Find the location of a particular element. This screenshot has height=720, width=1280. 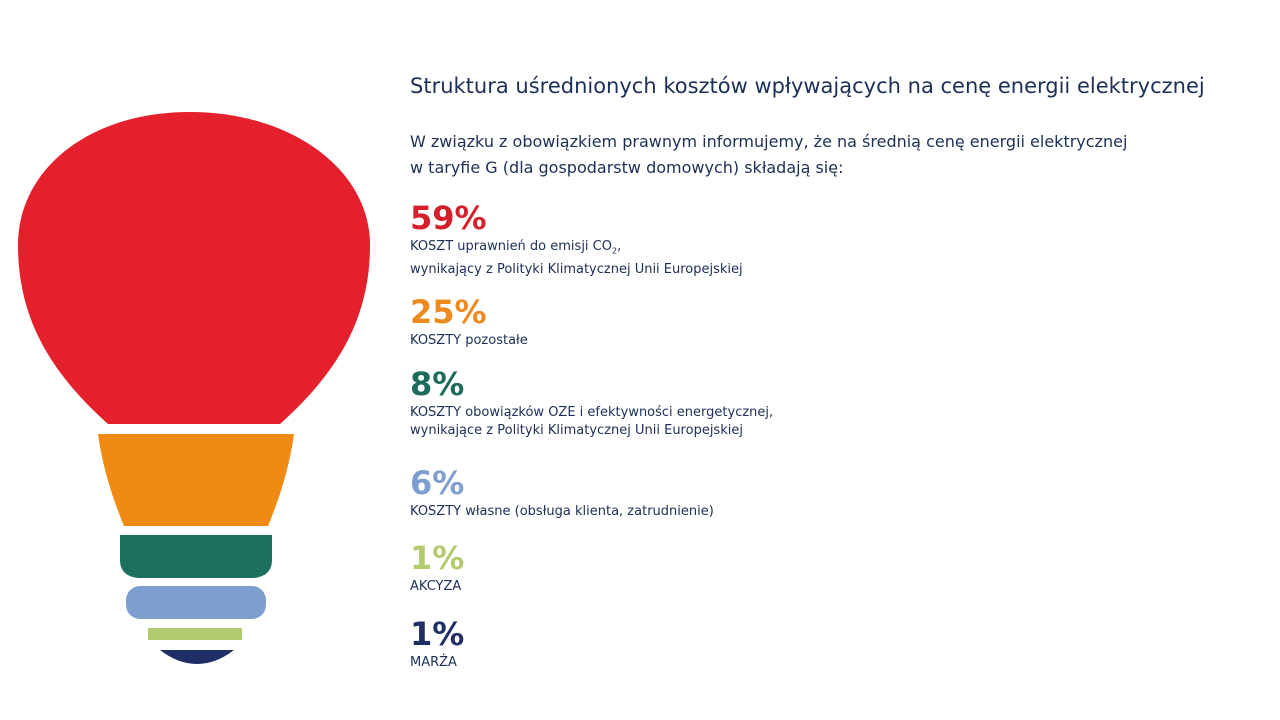

legend-label: AKCYZA is located at coordinates (436, 586).